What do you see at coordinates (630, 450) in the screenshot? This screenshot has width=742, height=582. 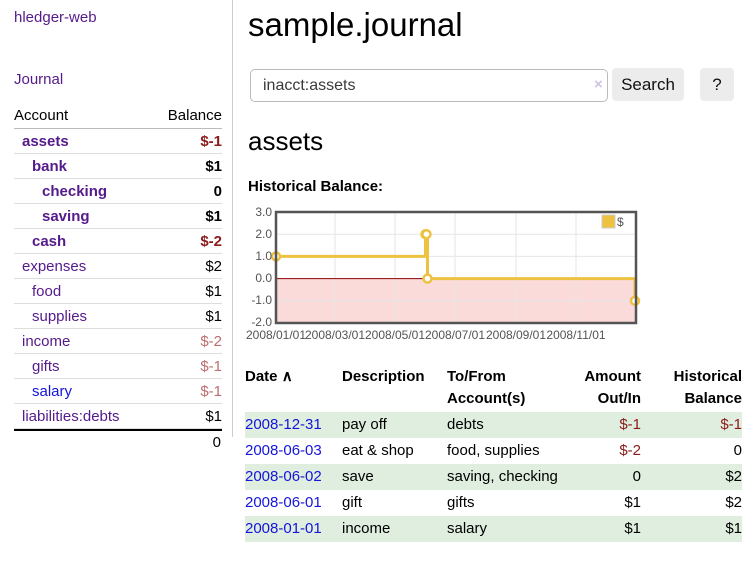 I see `transaction-amount: $-2` at bounding box center [630, 450].